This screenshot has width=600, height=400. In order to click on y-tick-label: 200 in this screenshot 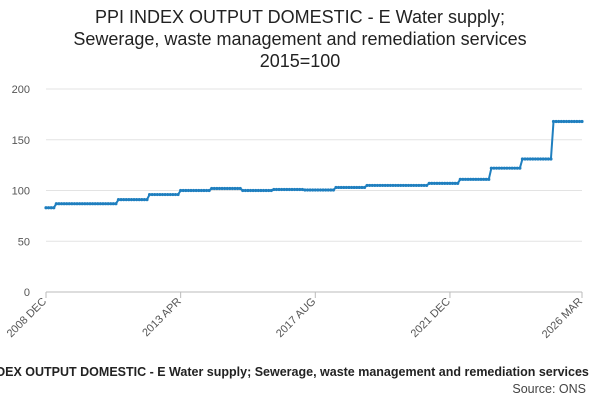, I will do `click(21, 90)`.